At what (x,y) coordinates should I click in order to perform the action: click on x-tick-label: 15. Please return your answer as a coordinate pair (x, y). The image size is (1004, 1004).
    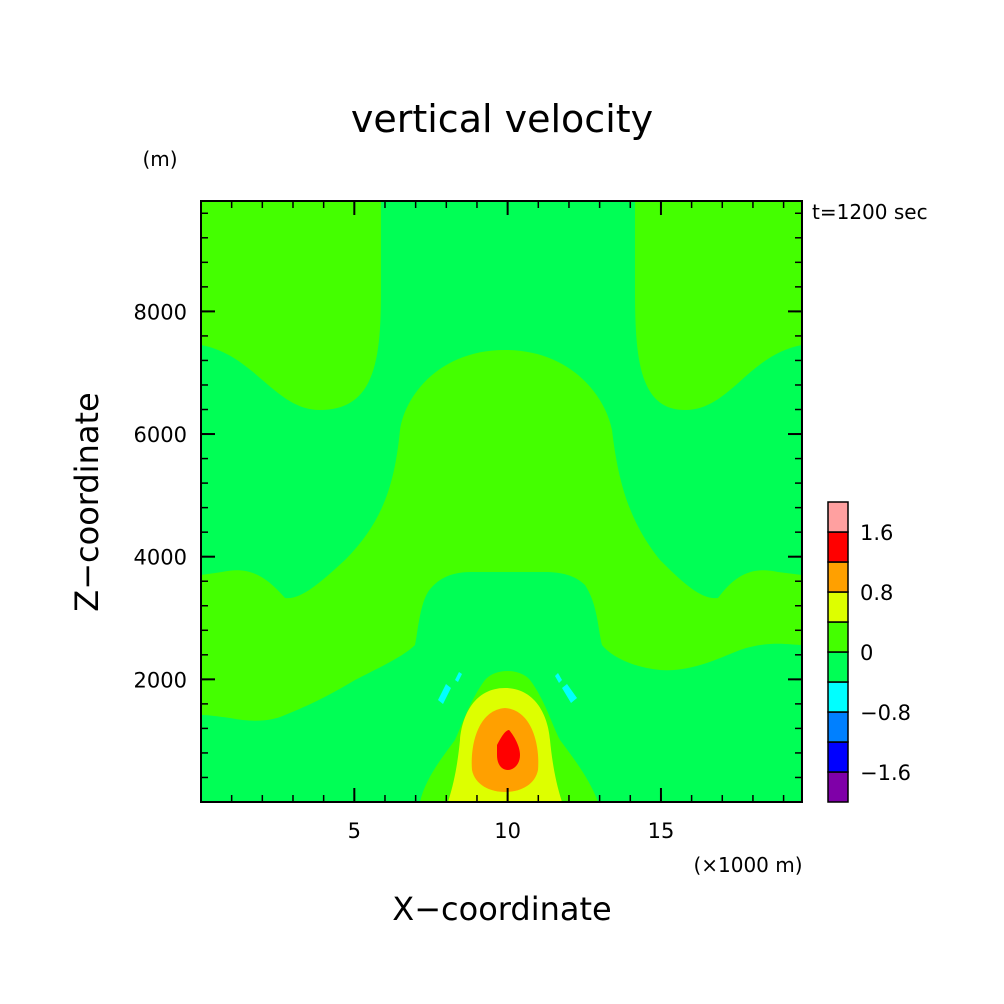
    Looking at the image, I should click on (661, 831).